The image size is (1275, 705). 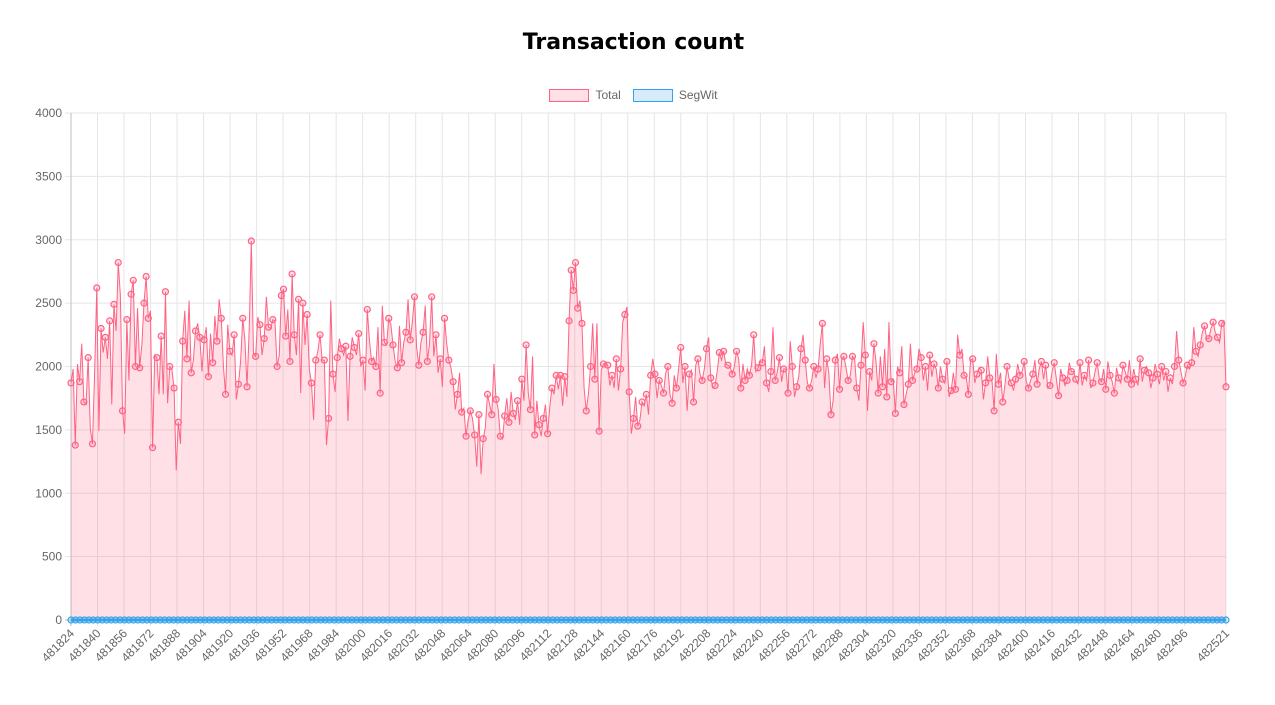 I want to click on segwit-point, so click(x=1226, y=620).